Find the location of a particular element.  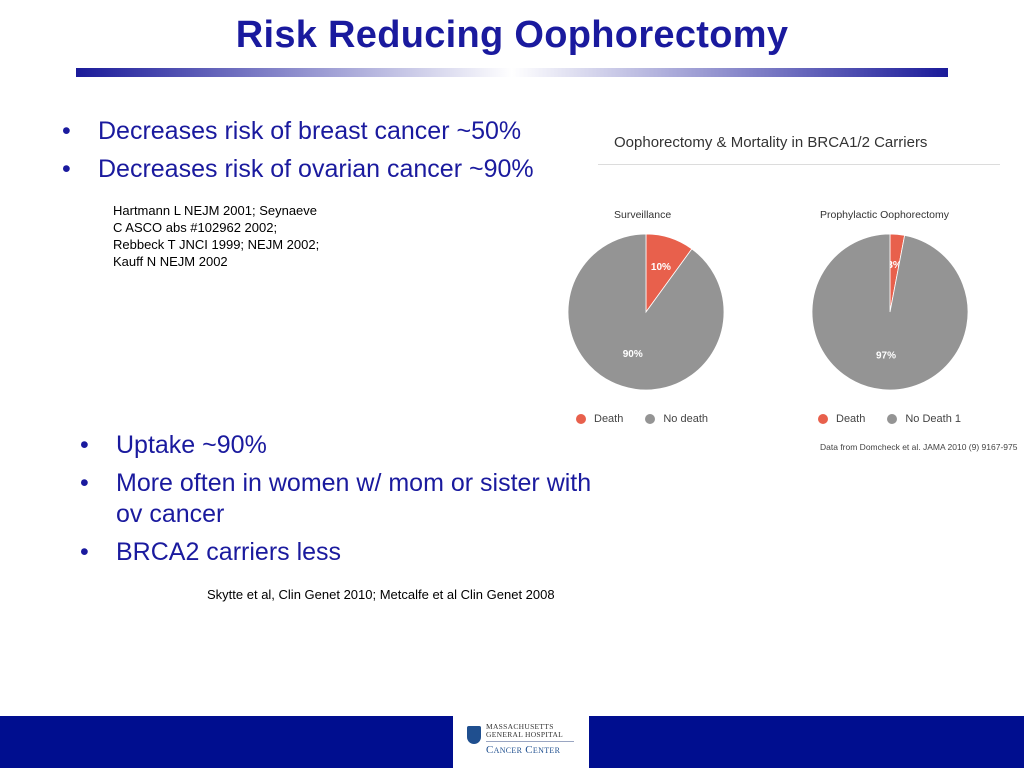

bullet-brca2: BRCA2 carriers less is located at coordinates (346, 552).